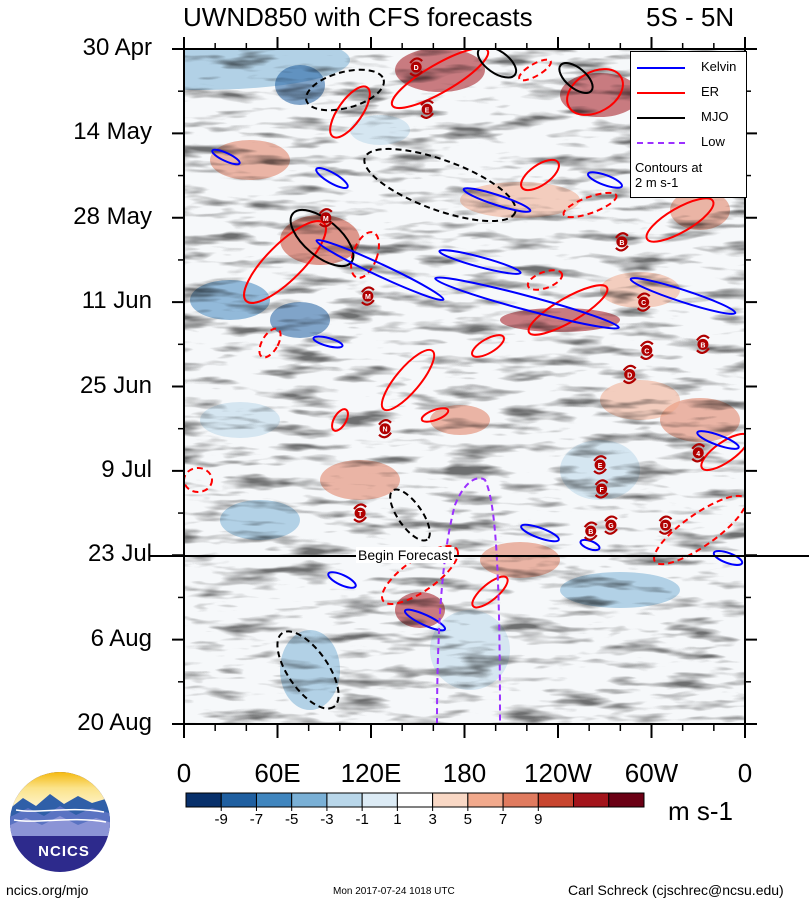 The image size is (809, 907). I want to click on storm-marker-E: E, so click(427, 109).